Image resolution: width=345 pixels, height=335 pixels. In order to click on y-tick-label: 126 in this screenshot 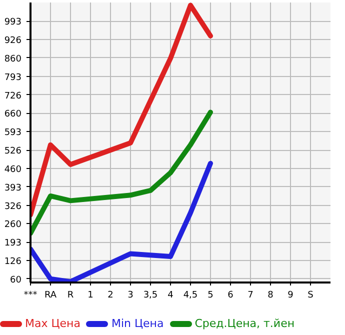, I will do `click(13, 262)`.